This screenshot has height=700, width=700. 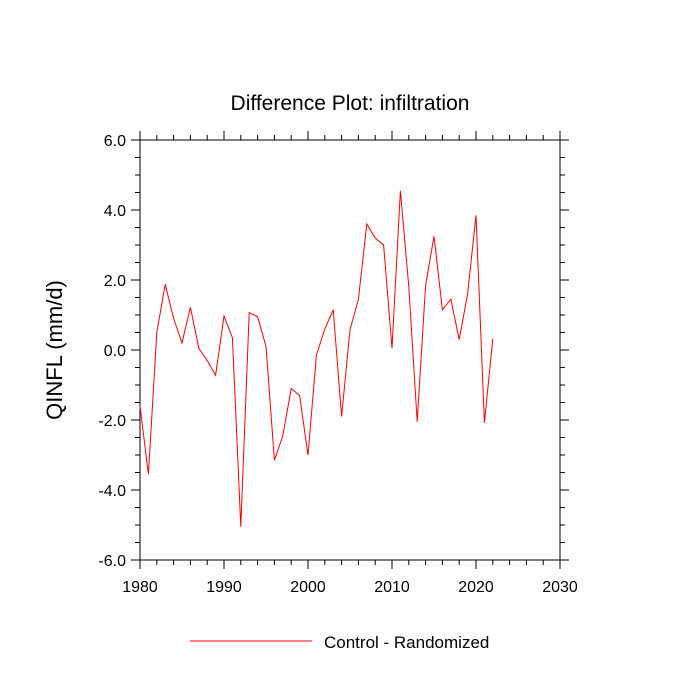 I want to click on x-tick-label: 2030, so click(x=560, y=587).